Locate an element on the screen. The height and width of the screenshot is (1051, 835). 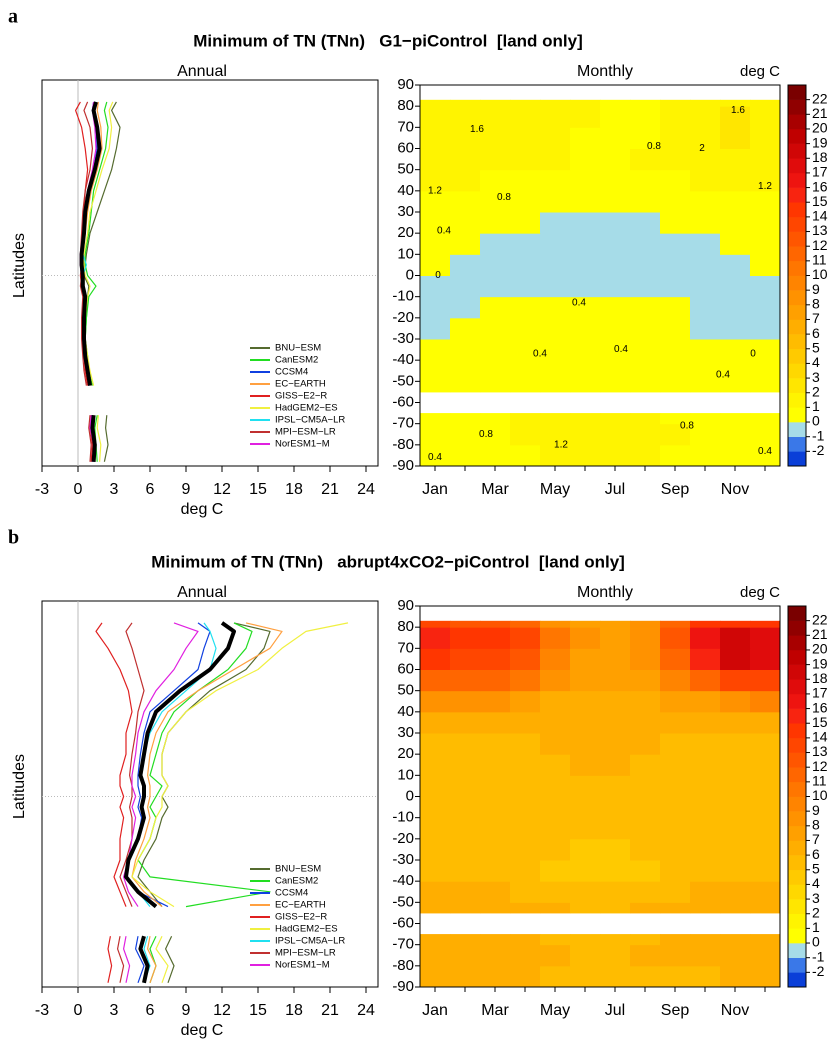
colorbar-tick-label: 15 is located at coordinates (820, 201).